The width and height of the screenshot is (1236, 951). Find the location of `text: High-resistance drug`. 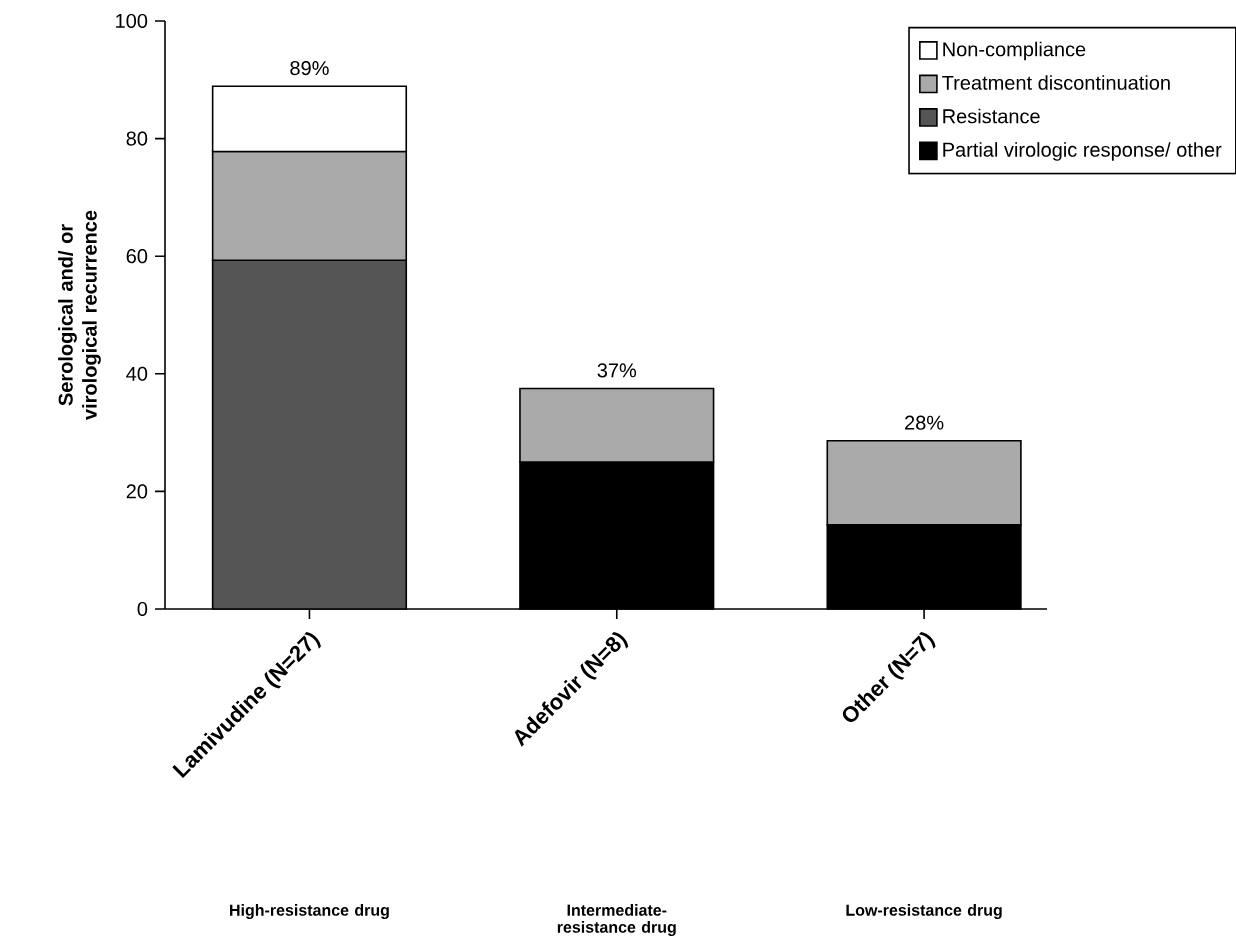

text: High-resistance drug is located at coordinates (309, 912).